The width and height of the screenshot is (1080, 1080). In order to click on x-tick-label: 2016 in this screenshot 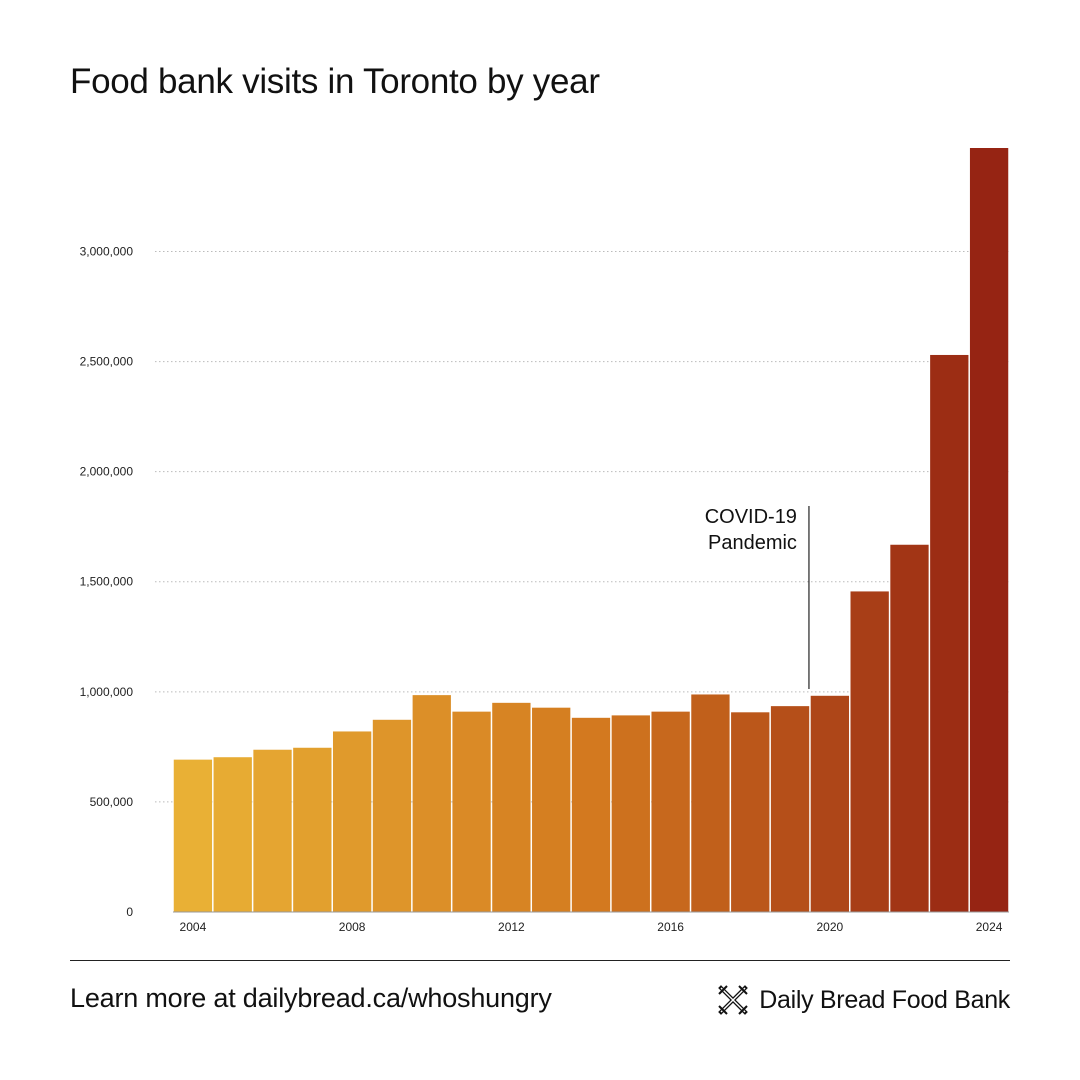, I will do `click(670, 927)`.